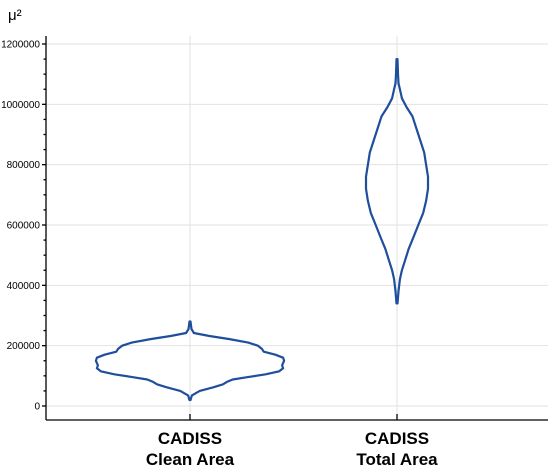 The image size is (550, 476). Describe the element at coordinates (397, 459) in the screenshot. I see `x-category-label-line2: Total Area` at that location.